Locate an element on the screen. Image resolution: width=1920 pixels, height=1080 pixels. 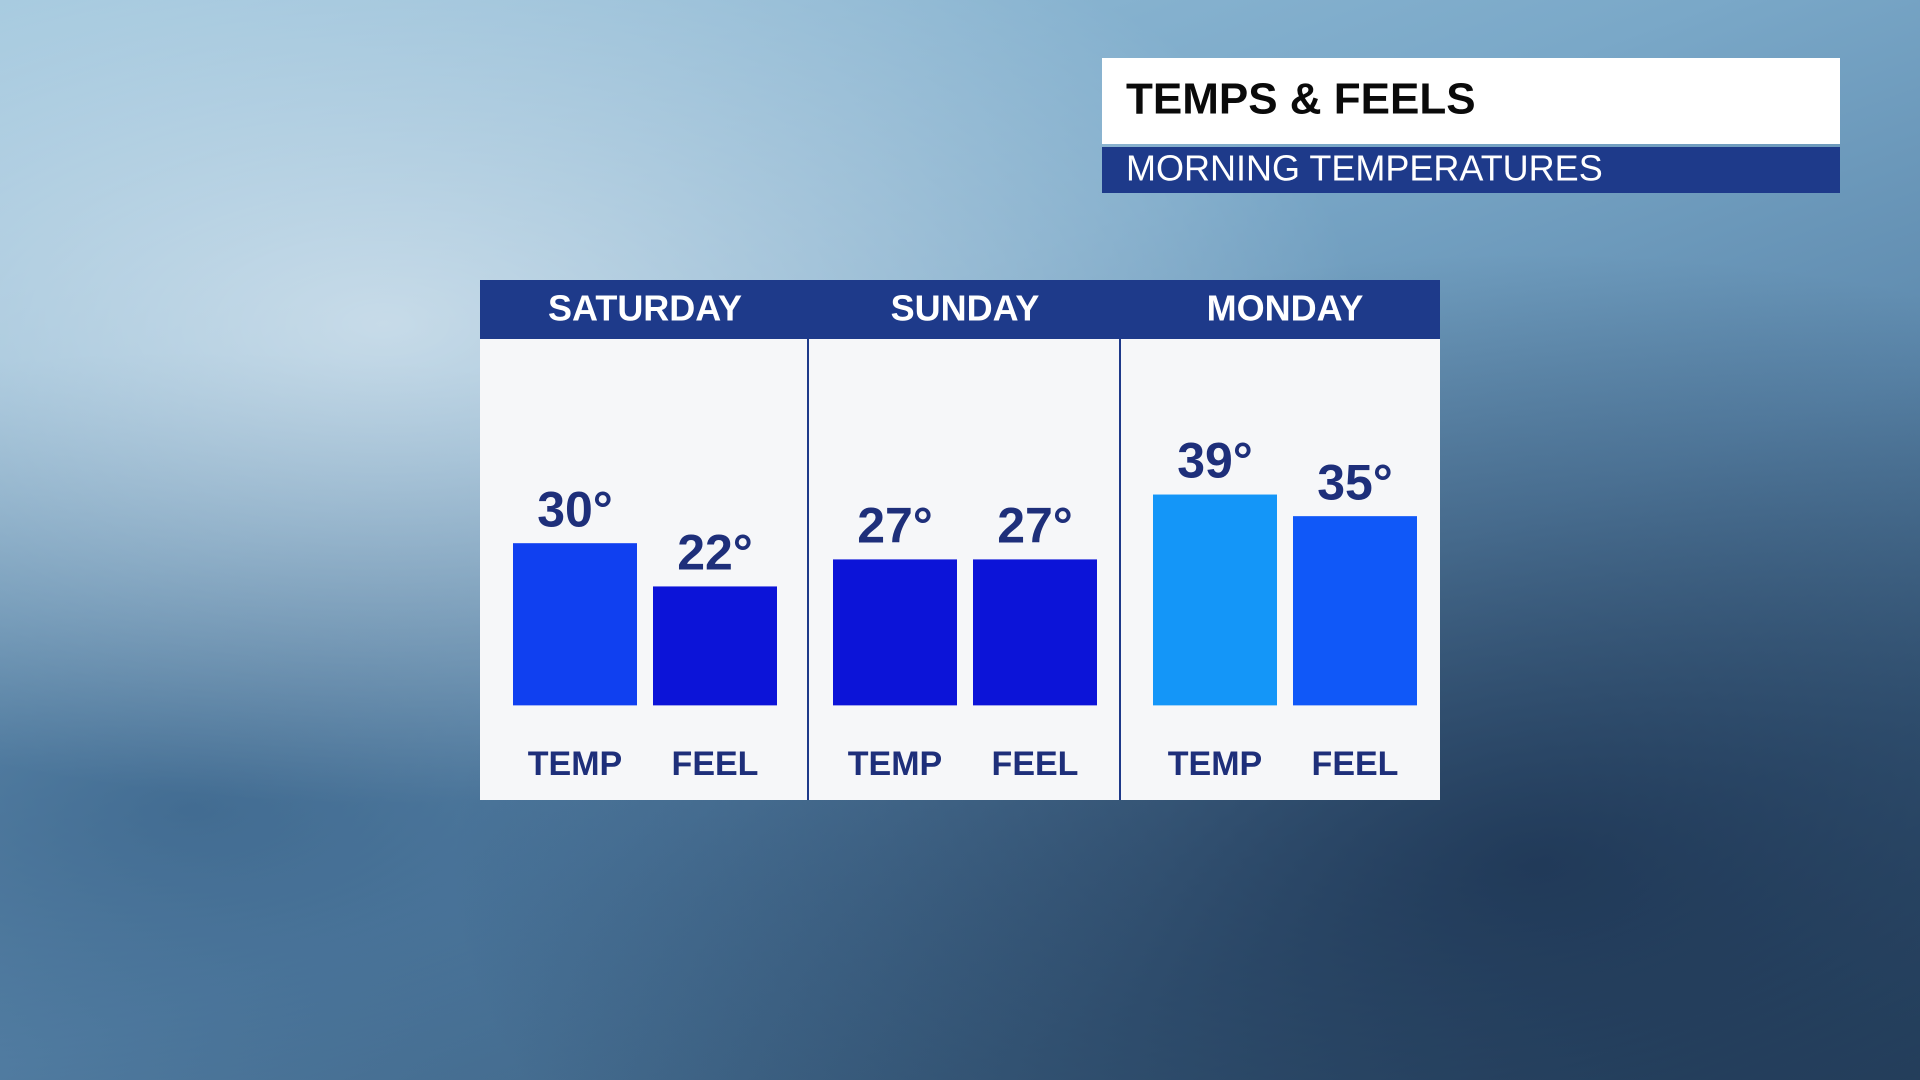
subtitle: MORNING TEMPERATURES is located at coordinates (1364, 168).